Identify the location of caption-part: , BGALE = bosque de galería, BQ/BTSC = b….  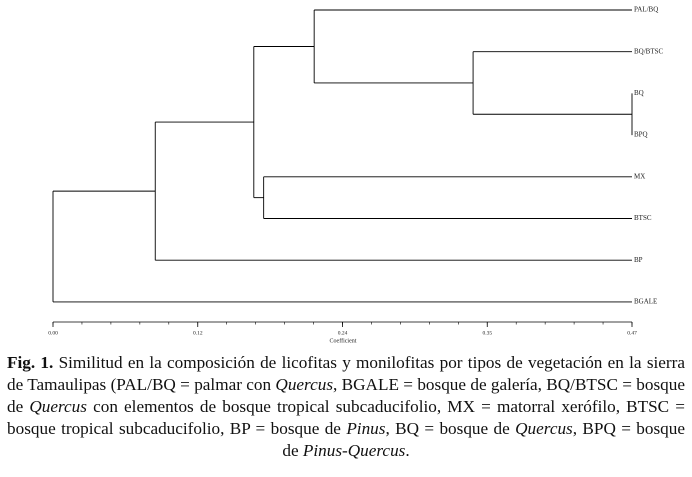
(346, 395).